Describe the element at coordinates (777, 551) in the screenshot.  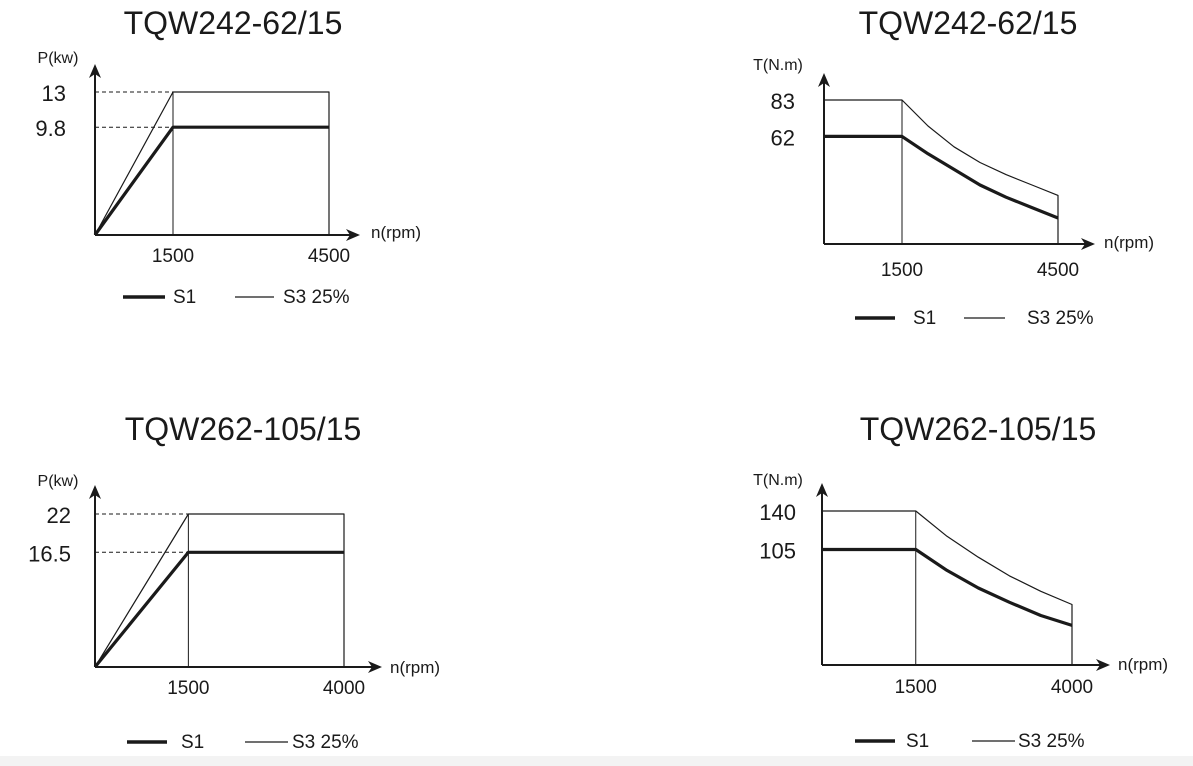
I see `y-tick-label: 105` at that location.